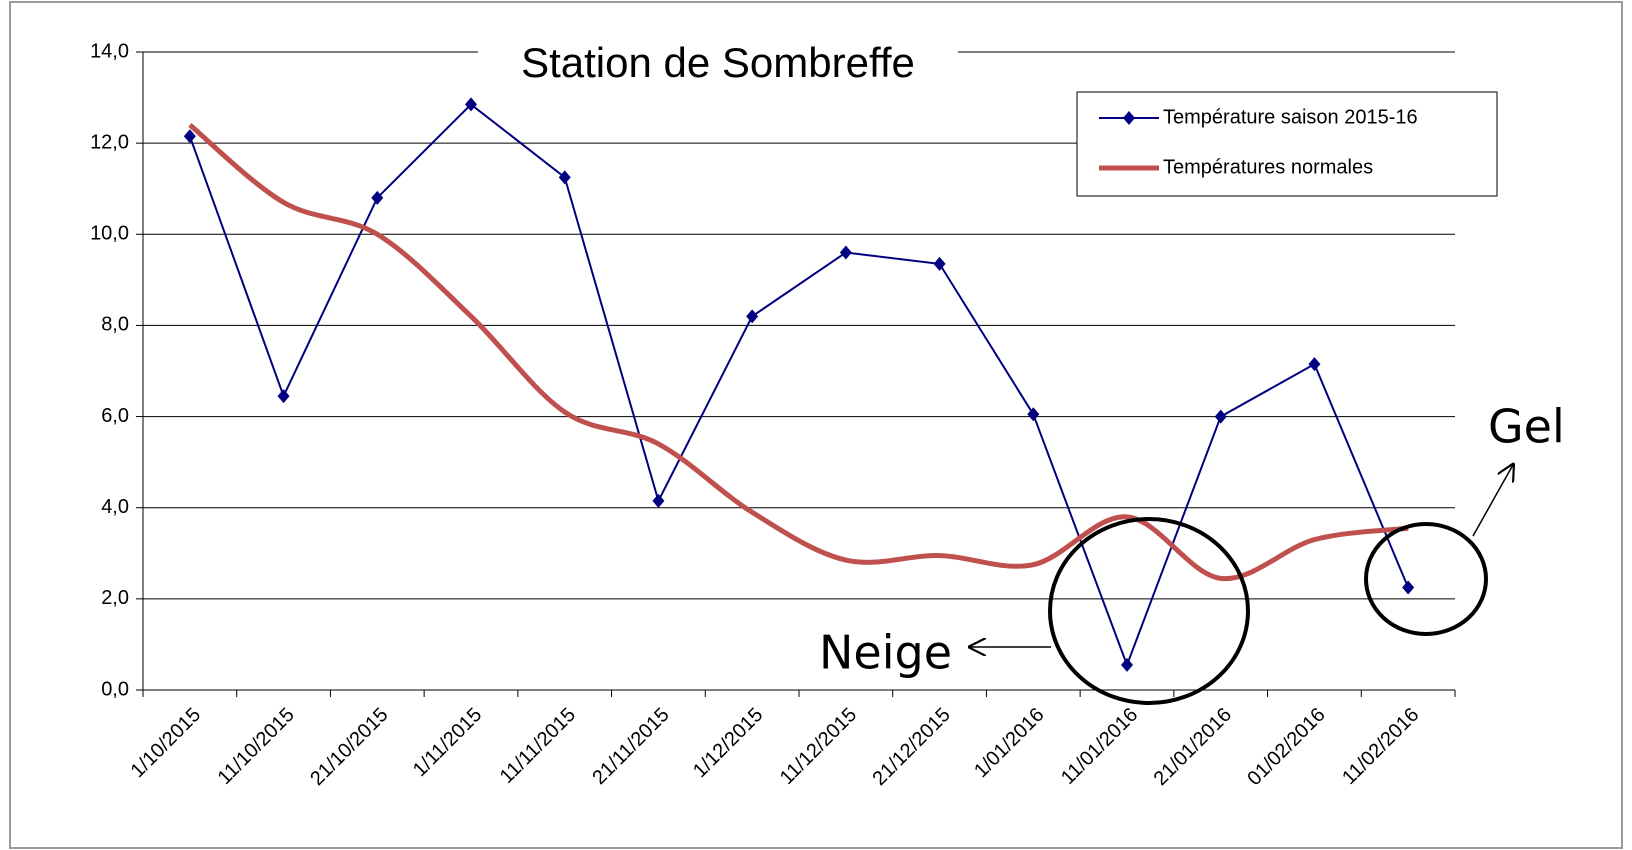 The height and width of the screenshot is (850, 1632). I want to click on chart-title: Station de Sombreffe, so click(718, 62).